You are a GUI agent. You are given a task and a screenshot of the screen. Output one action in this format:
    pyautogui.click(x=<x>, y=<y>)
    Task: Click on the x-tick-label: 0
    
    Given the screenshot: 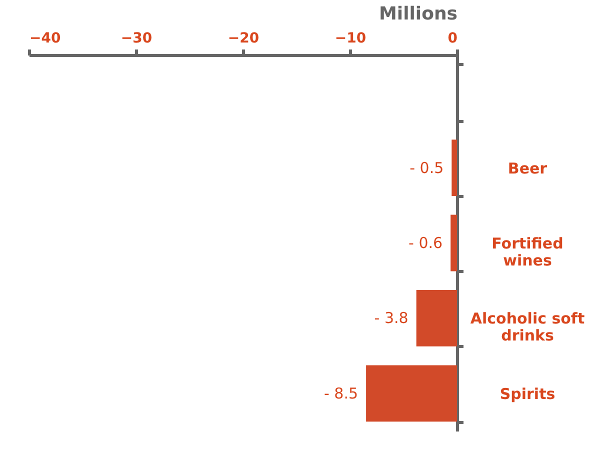 What is the action you would take?
    pyautogui.click(x=453, y=38)
    